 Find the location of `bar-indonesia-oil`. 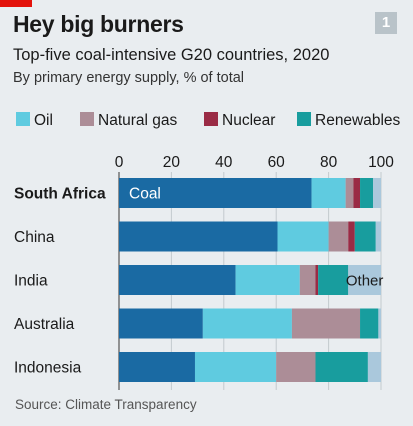

bar-indonesia-oil is located at coordinates (235, 367).